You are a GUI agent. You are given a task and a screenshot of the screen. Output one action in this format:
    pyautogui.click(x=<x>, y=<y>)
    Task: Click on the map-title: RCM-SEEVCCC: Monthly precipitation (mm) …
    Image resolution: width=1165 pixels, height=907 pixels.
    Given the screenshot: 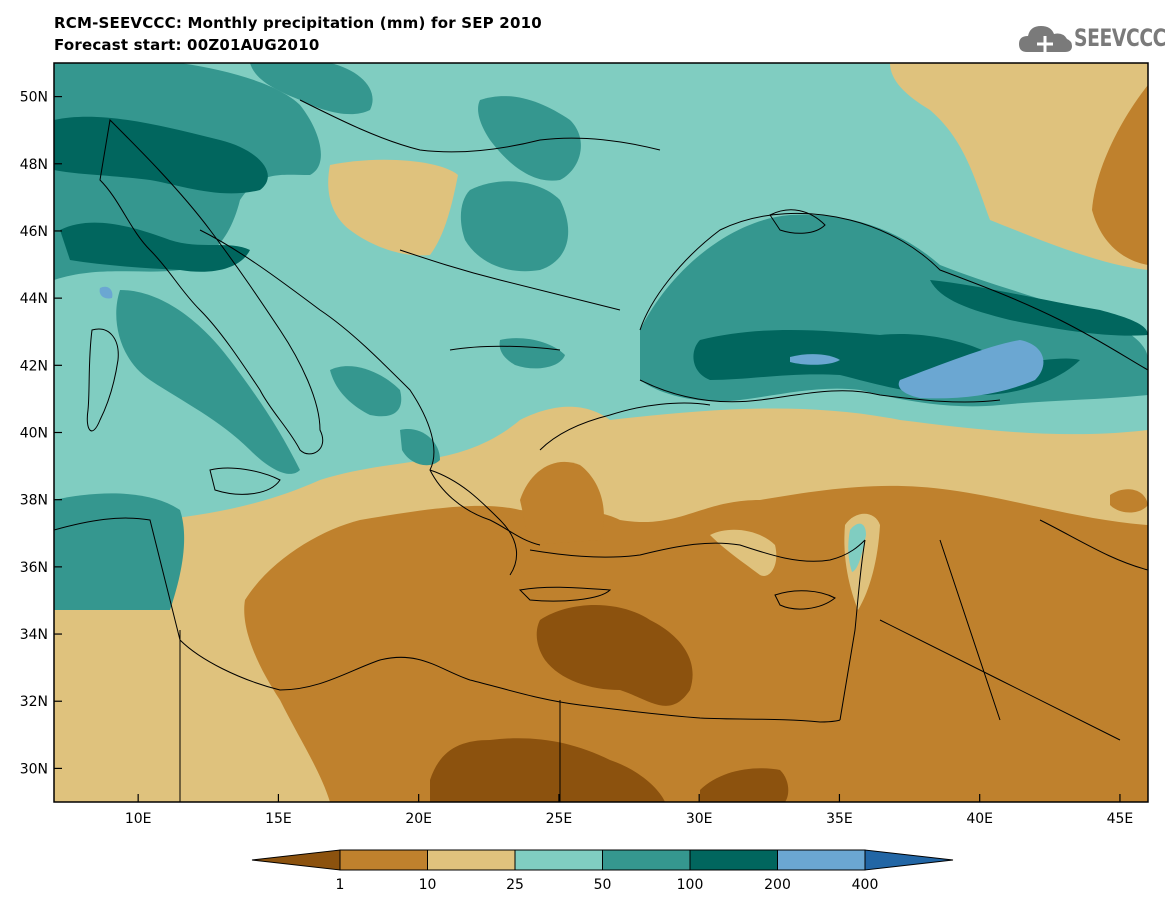 What is the action you would take?
    pyautogui.click(x=298, y=23)
    